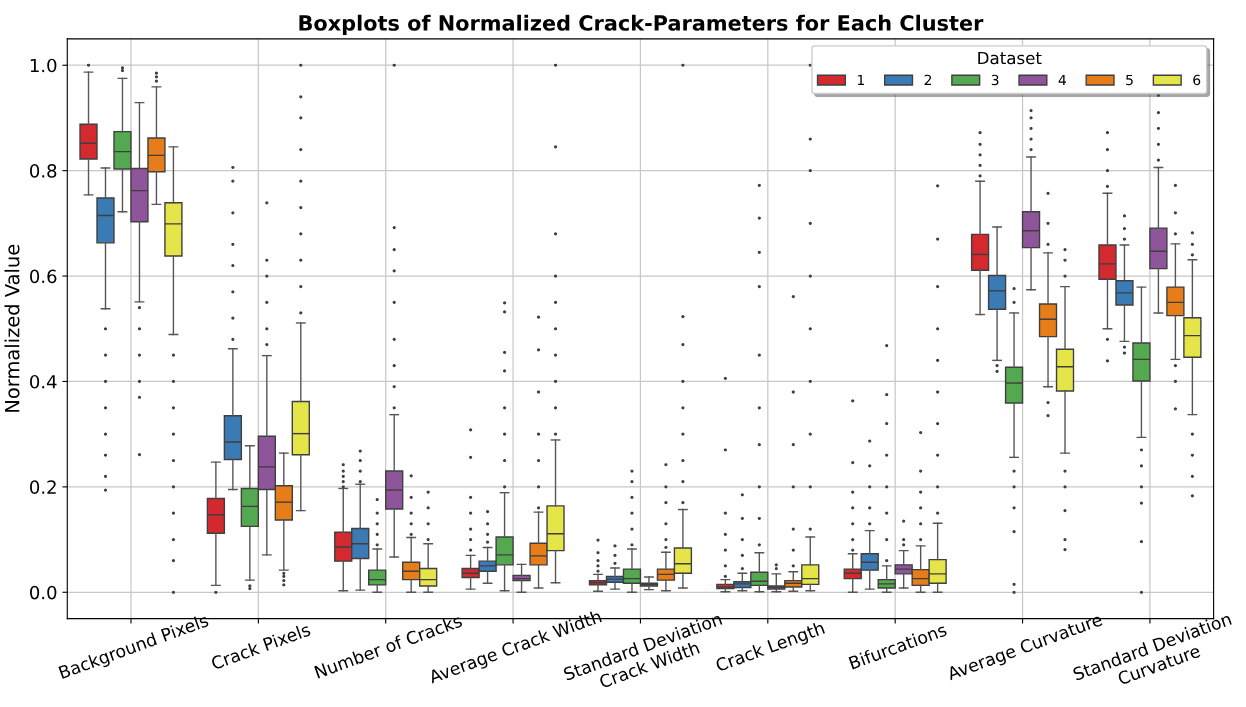 The width and height of the screenshot is (1246, 707). I want to click on y-tick-label: 0.8, so click(43, 171).